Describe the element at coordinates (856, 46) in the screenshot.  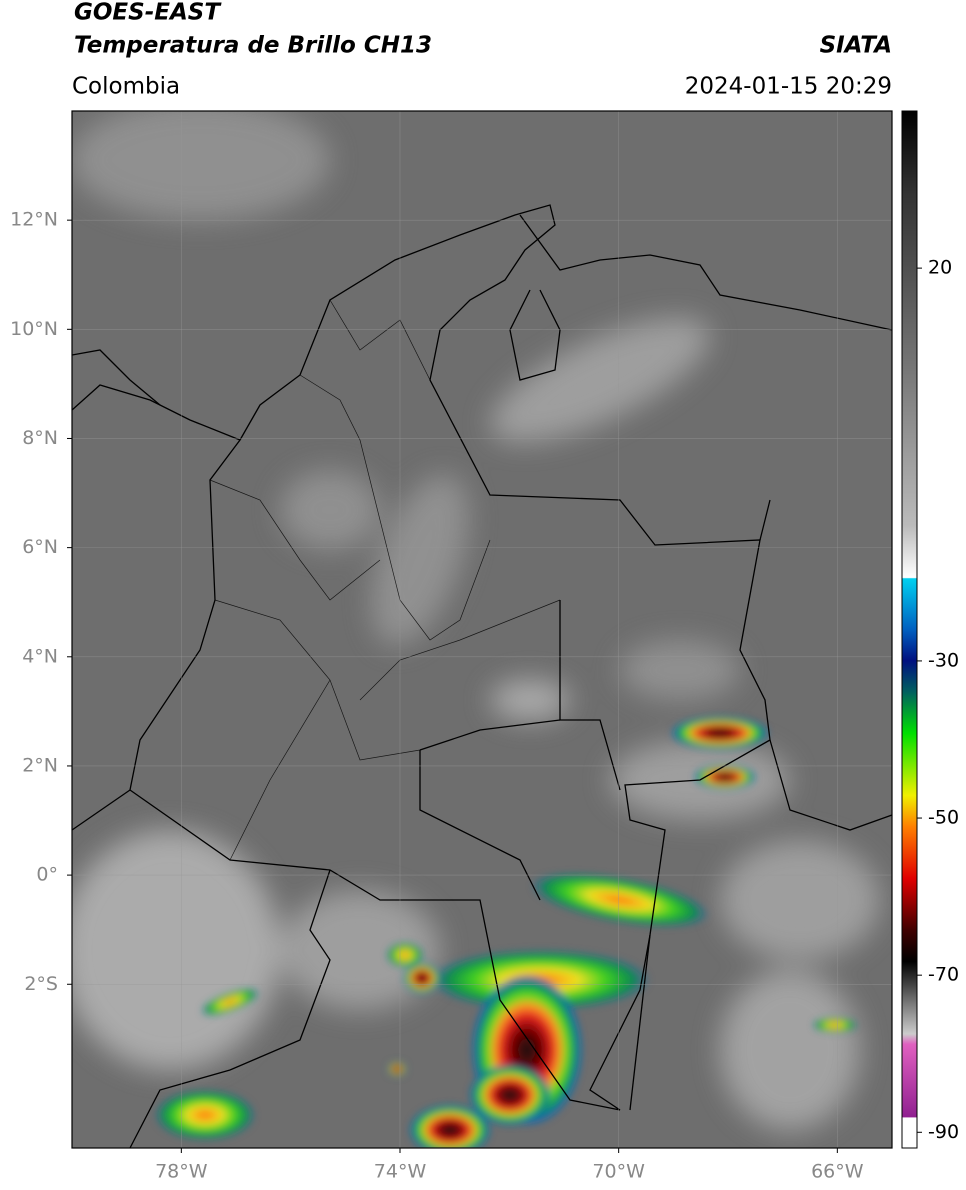
I see `source: SIATA` at that location.